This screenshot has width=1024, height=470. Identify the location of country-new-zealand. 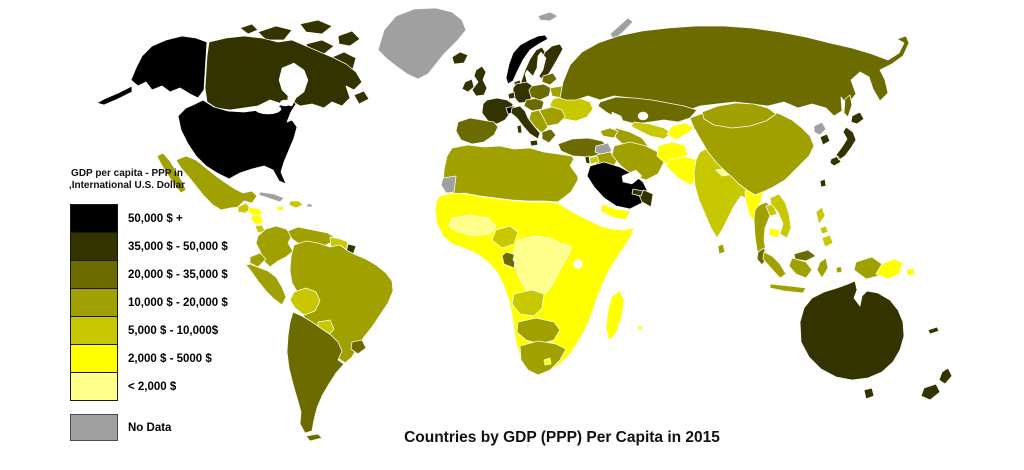
(936, 384).